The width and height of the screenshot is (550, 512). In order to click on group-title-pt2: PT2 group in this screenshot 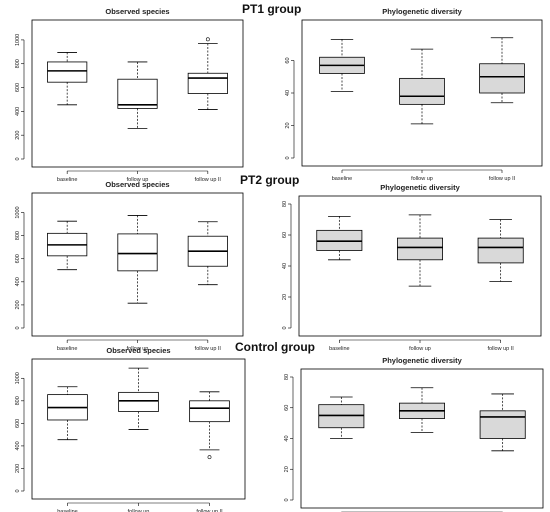, I will do `click(270, 180)`.